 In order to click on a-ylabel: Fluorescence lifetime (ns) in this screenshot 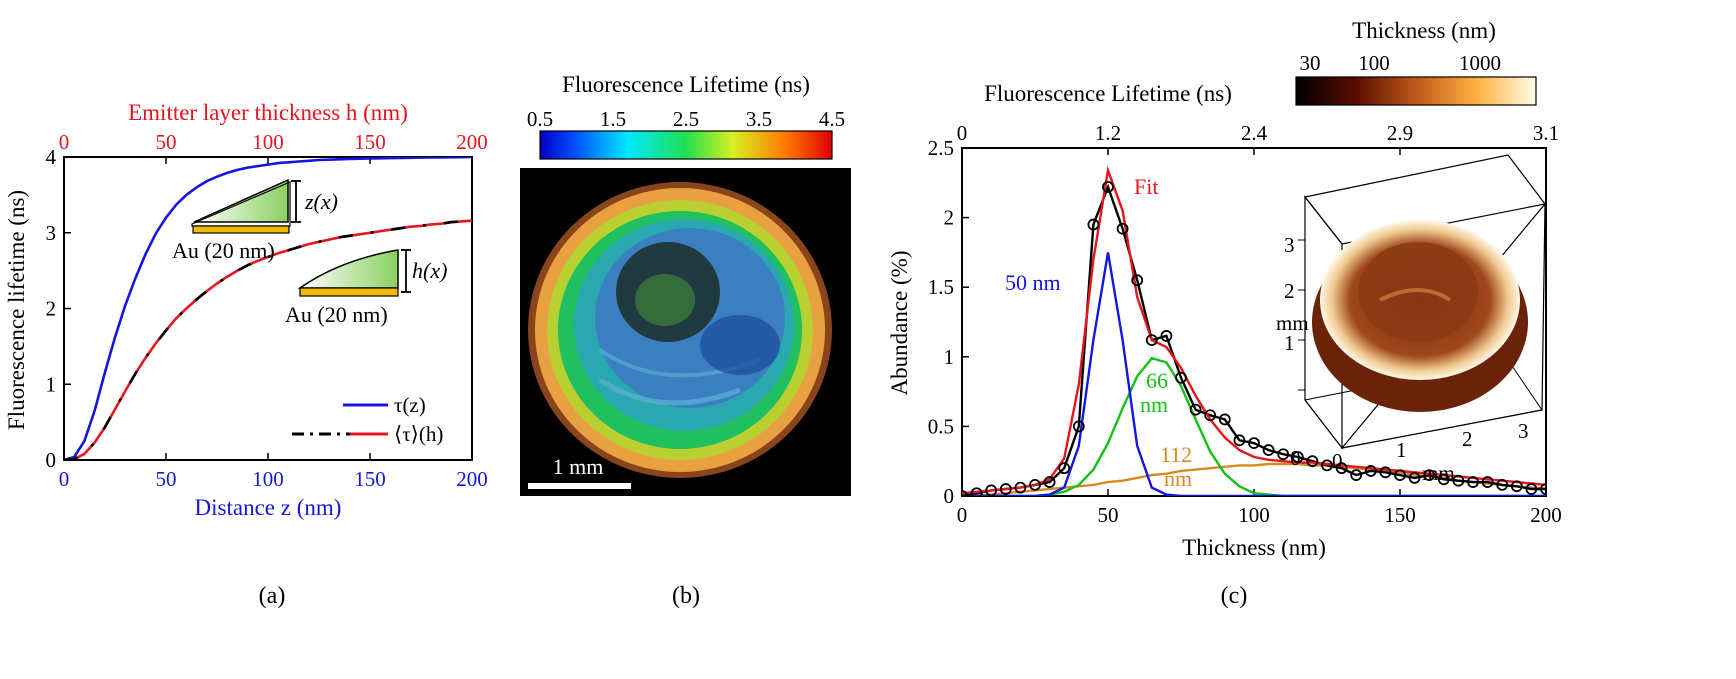, I will do `click(16, 310)`.